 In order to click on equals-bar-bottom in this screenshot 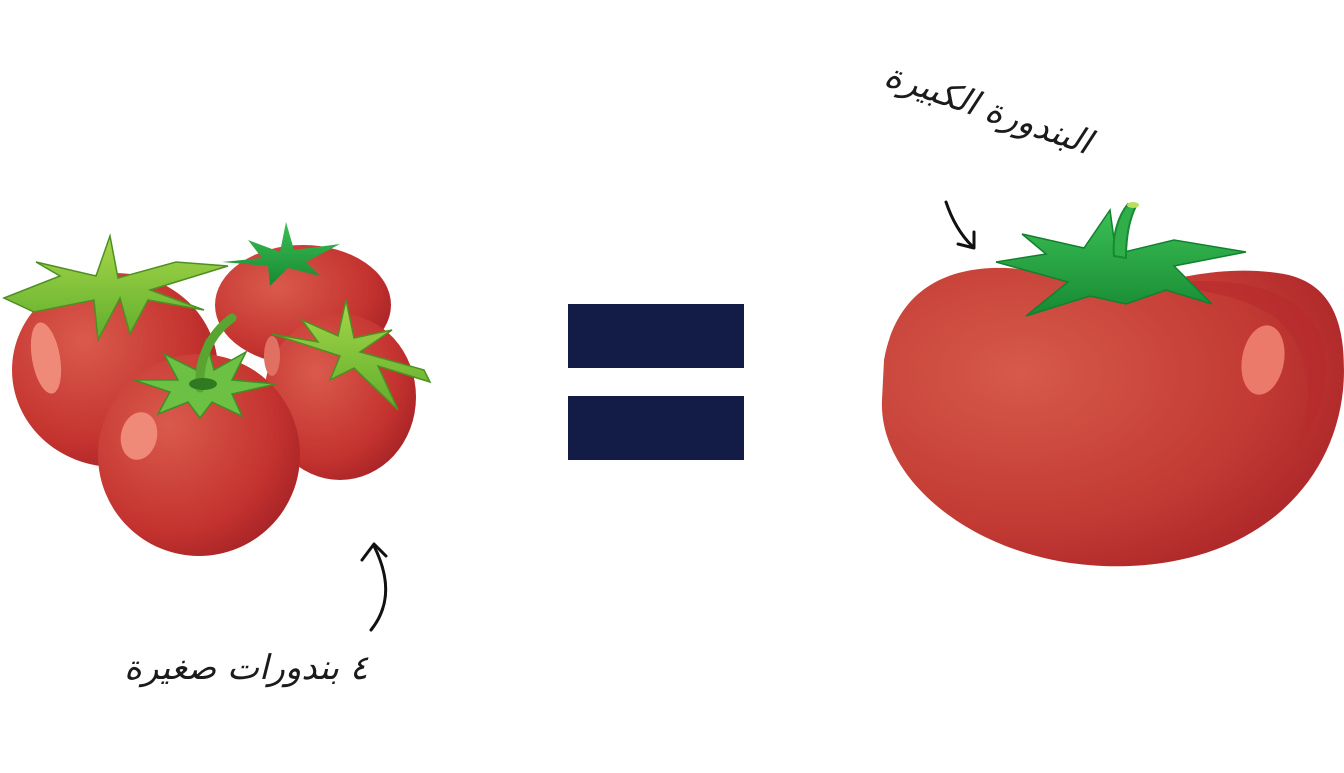, I will do `click(656, 428)`.